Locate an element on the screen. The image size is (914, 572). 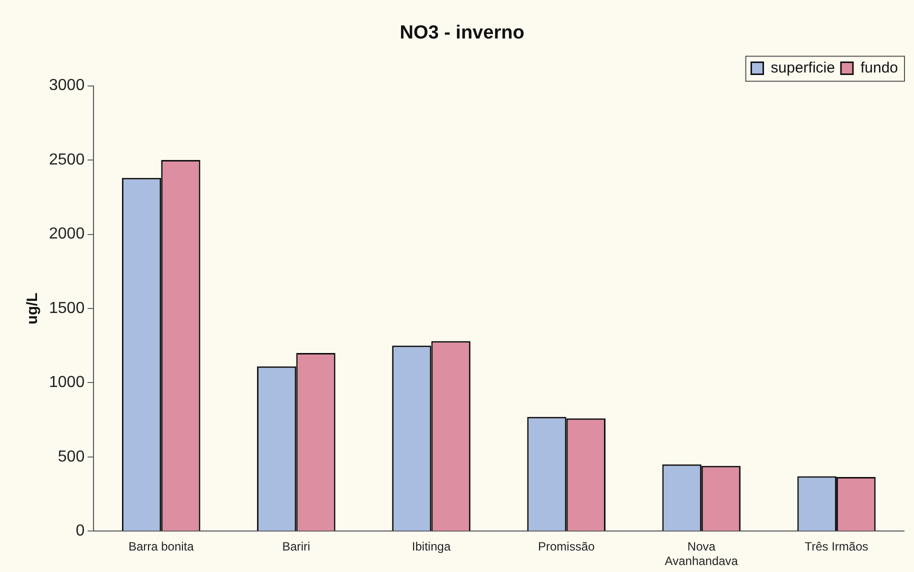
y-tick-label: 0 is located at coordinates (80, 531).